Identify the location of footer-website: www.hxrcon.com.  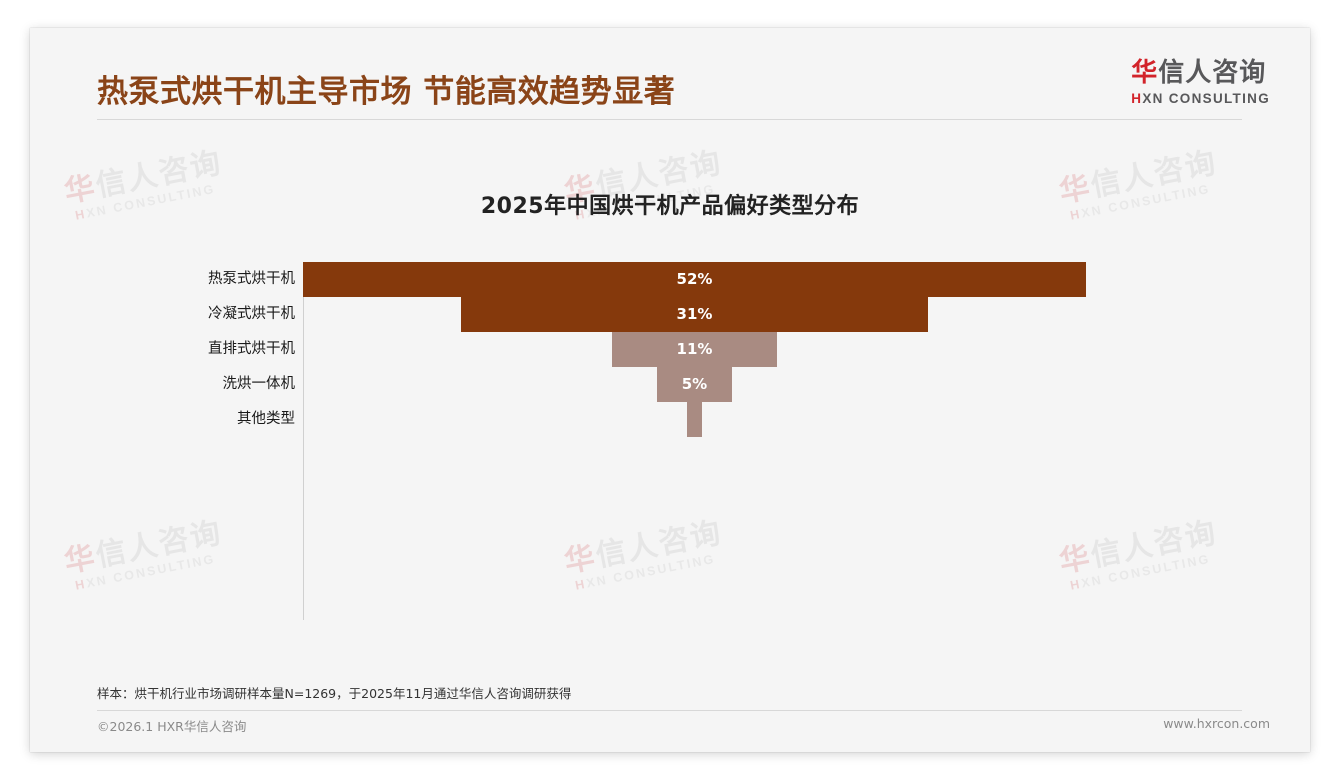
(1216, 723).